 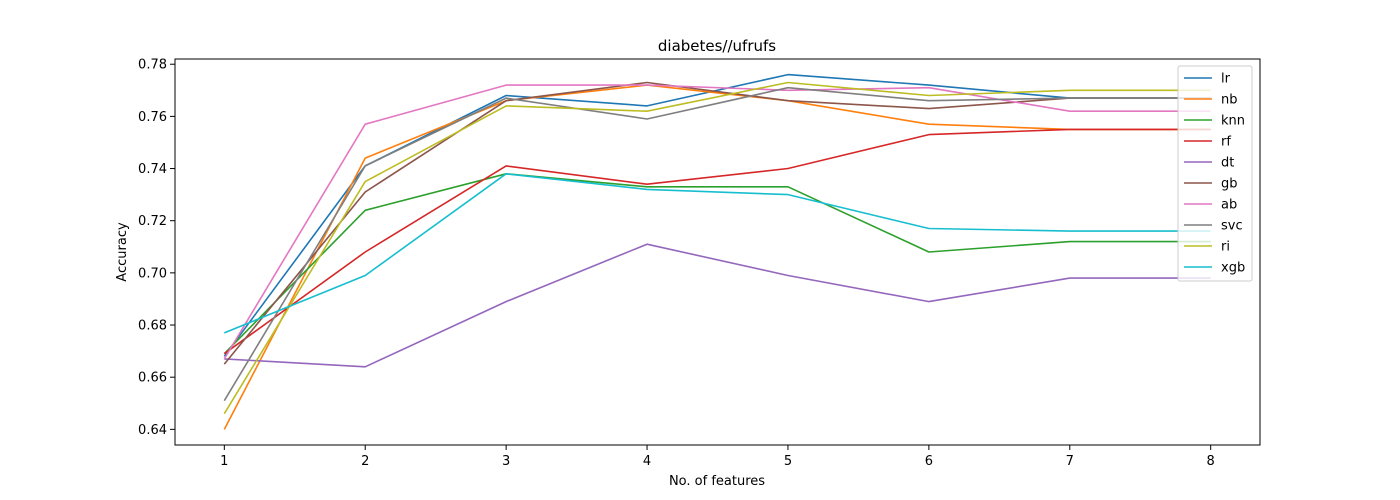 What do you see at coordinates (1226, 79) in the screenshot?
I see `legend-label-lr: lr` at bounding box center [1226, 79].